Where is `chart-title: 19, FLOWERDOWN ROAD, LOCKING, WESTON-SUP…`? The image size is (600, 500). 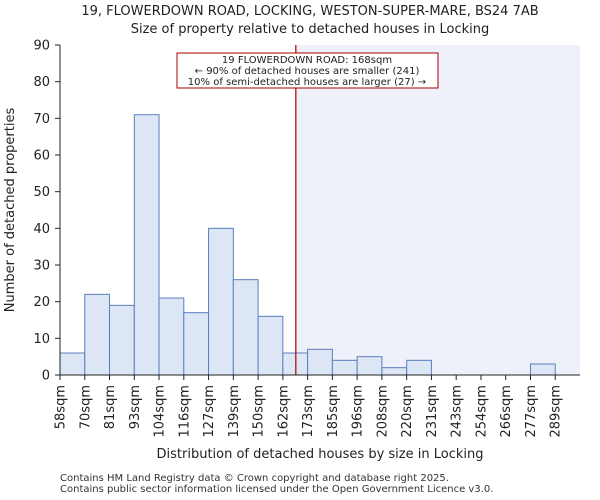 chart-title: 19, FLOWERDOWN ROAD, LOCKING, WESTON-SUP… is located at coordinates (309, 11).